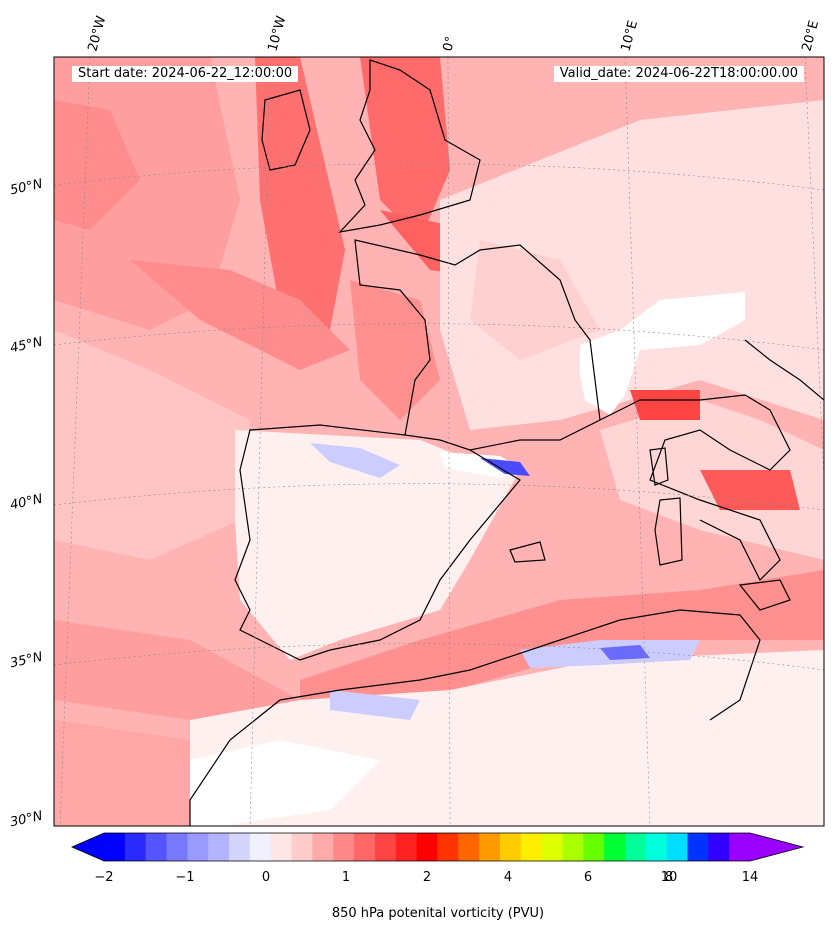  Describe the element at coordinates (266, 877) in the screenshot. I see `colorbar-tick: 0` at that location.